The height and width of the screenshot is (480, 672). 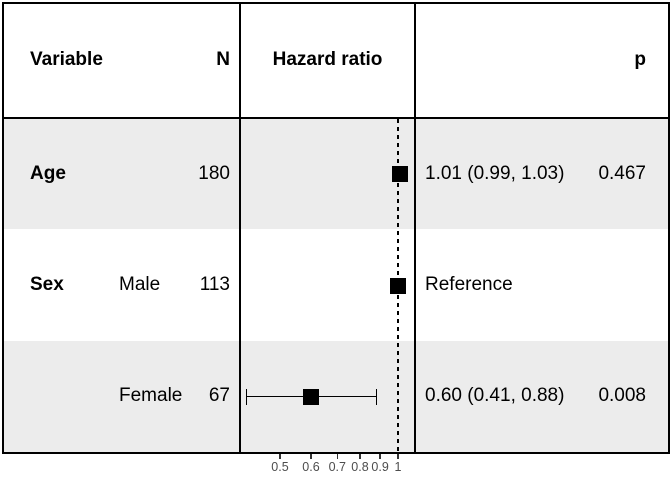 What do you see at coordinates (640, 59) in the screenshot?
I see `column-header-p: p` at bounding box center [640, 59].